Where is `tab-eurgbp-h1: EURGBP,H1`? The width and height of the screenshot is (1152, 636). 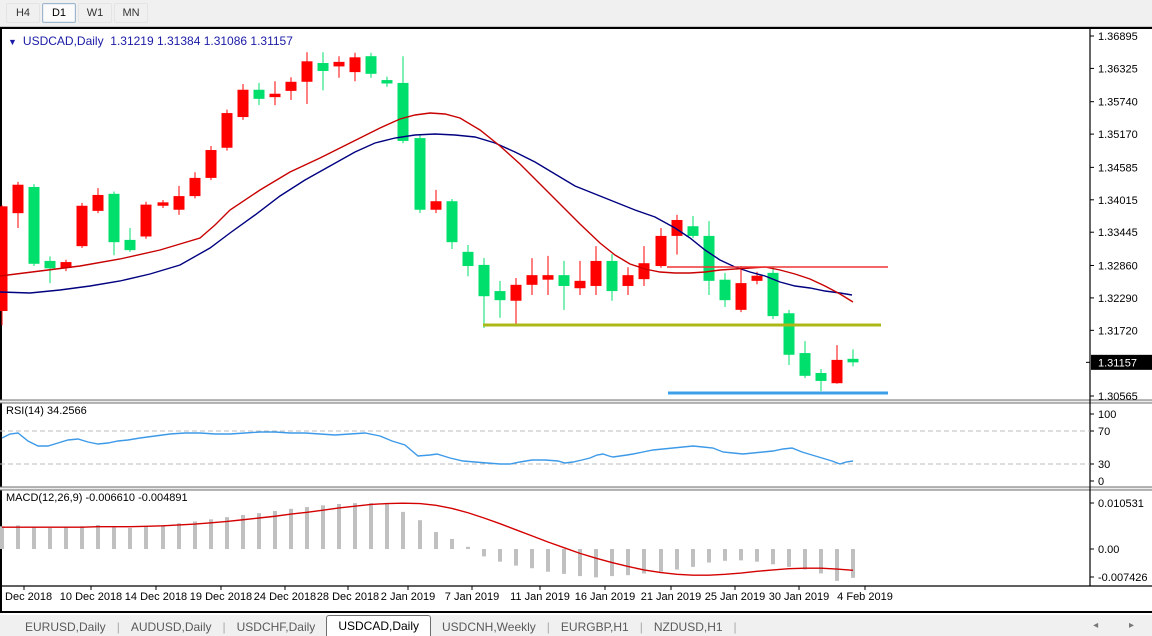
tab-eurgbp-h1: EURGBP,H1 is located at coordinates (594, 627).